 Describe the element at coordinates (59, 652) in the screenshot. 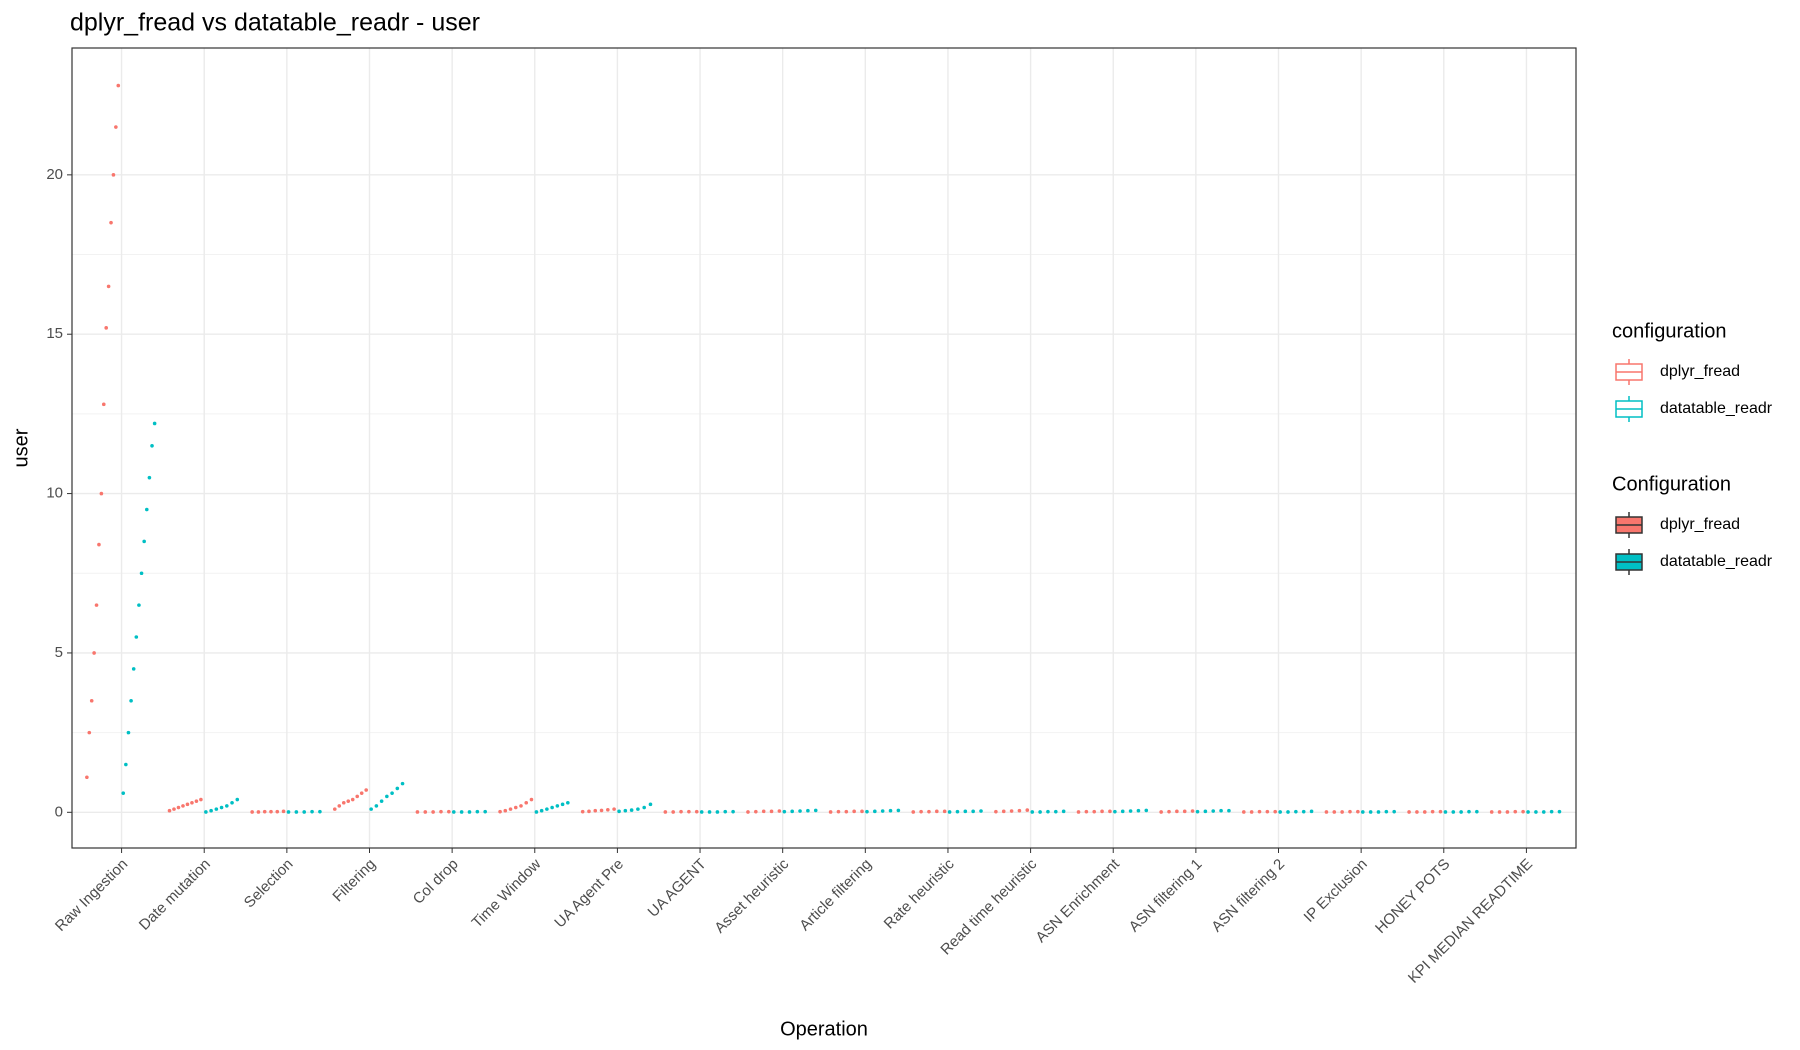

I see `y-tick-label: 5` at that location.